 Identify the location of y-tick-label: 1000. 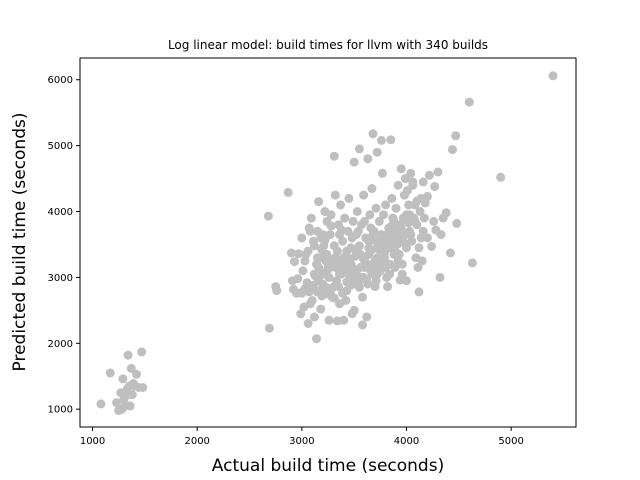
(60, 410).